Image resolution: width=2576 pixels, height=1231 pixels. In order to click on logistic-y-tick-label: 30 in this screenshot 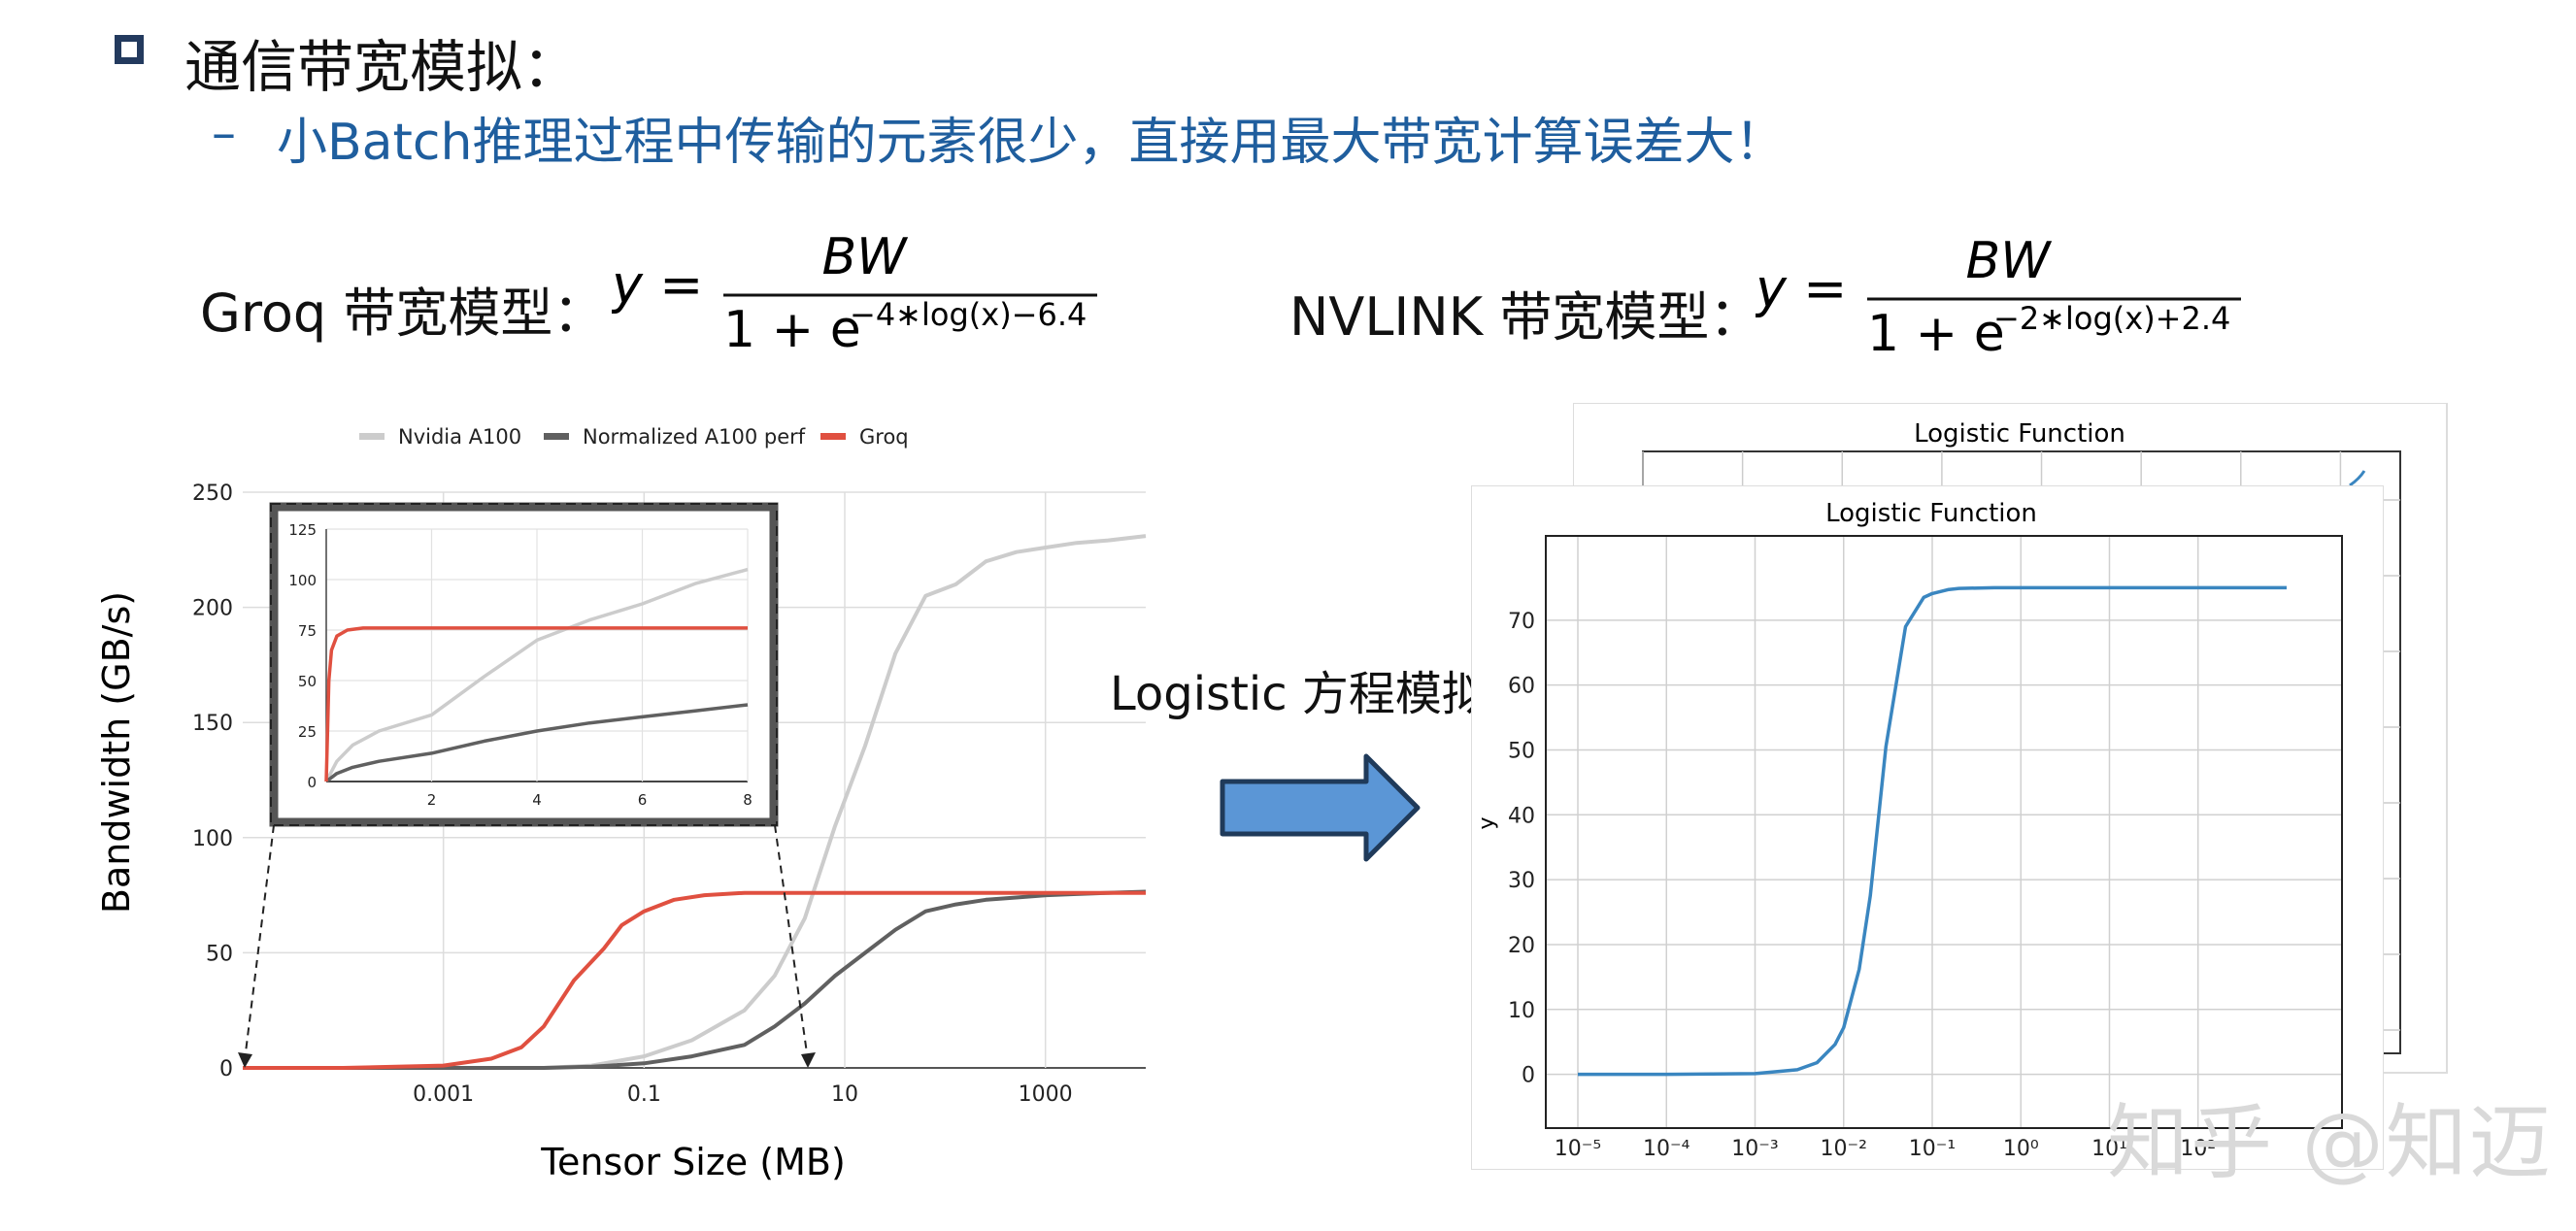, I will do `click(1522, 881)`.